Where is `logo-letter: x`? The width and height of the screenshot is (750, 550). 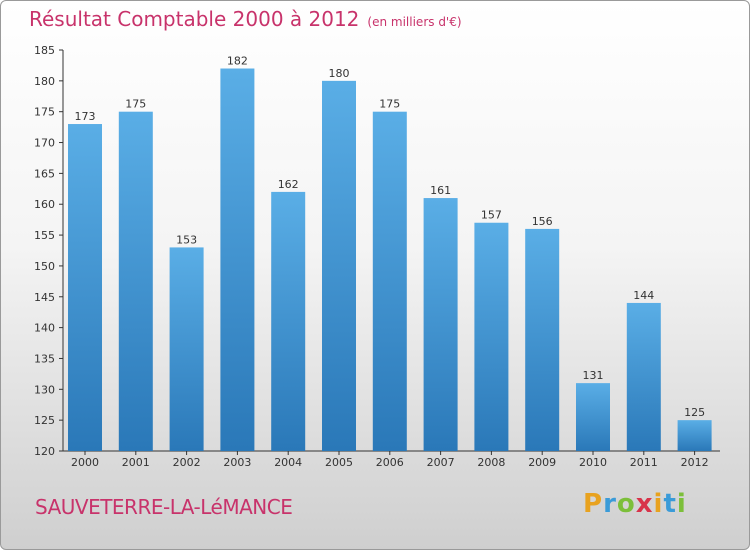 logo-letter: x is located at coordinates (644, 504).